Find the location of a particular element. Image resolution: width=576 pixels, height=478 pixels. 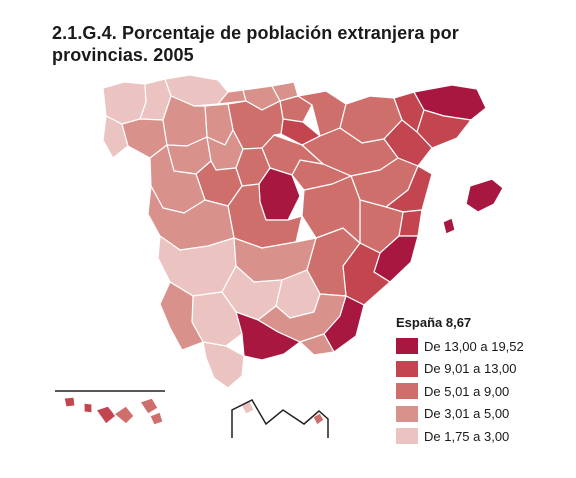

province-ibiza is located at coordinates (449, 226).